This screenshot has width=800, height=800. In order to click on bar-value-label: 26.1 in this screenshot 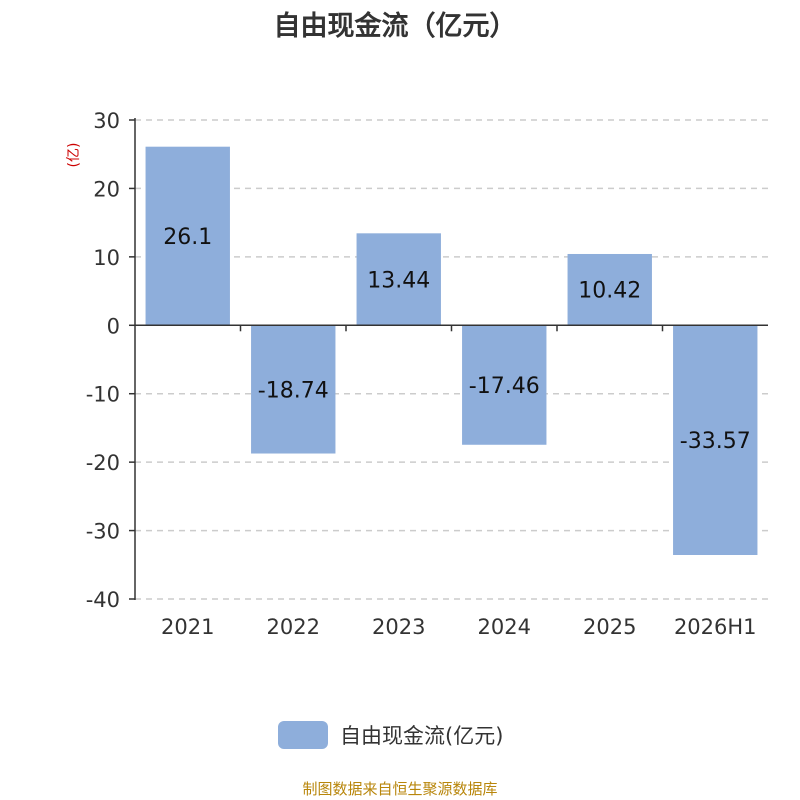, I will do `click(187, 237)`.